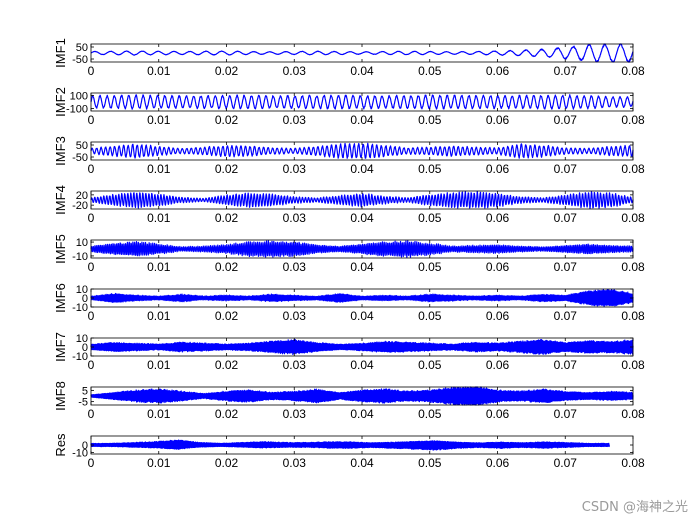  Describe the element at coordinates (79, 97) in the screenshot. I see `y-tick-label: 100` at that location.